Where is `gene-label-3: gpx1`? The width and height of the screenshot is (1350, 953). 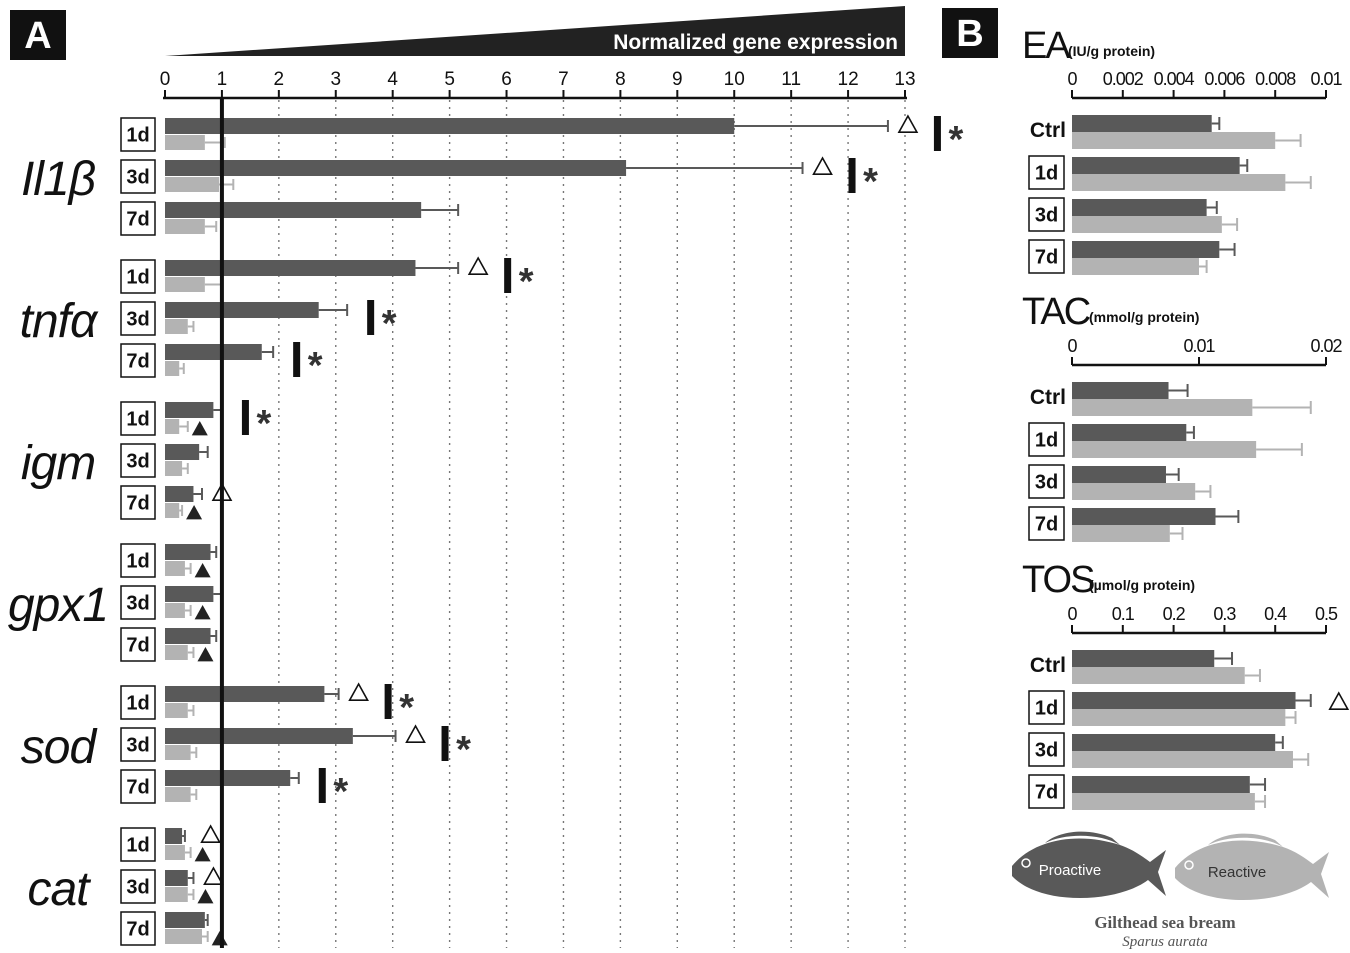 gene-label-3: gpx1 is located at coordinates (58, 605).